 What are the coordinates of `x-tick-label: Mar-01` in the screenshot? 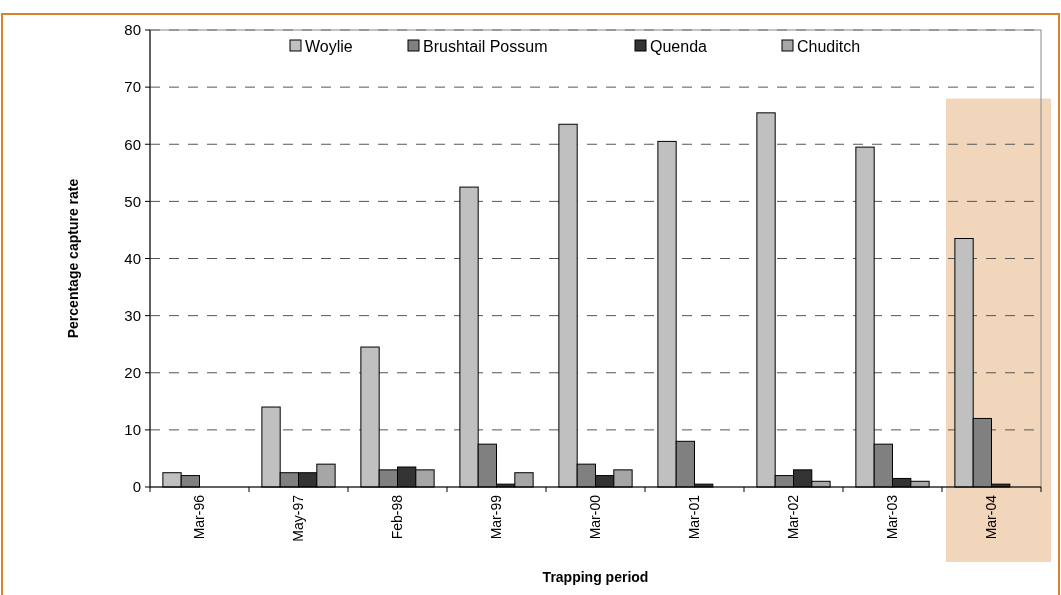 It's located at (694, 517).